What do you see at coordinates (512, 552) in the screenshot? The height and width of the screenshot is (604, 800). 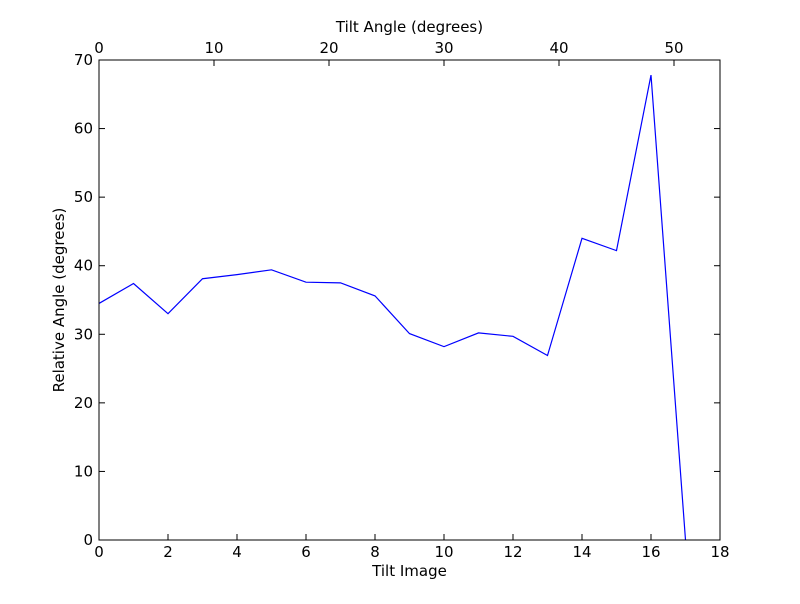 I see `x-tick-label: 12` at bounding box center [512, 552].